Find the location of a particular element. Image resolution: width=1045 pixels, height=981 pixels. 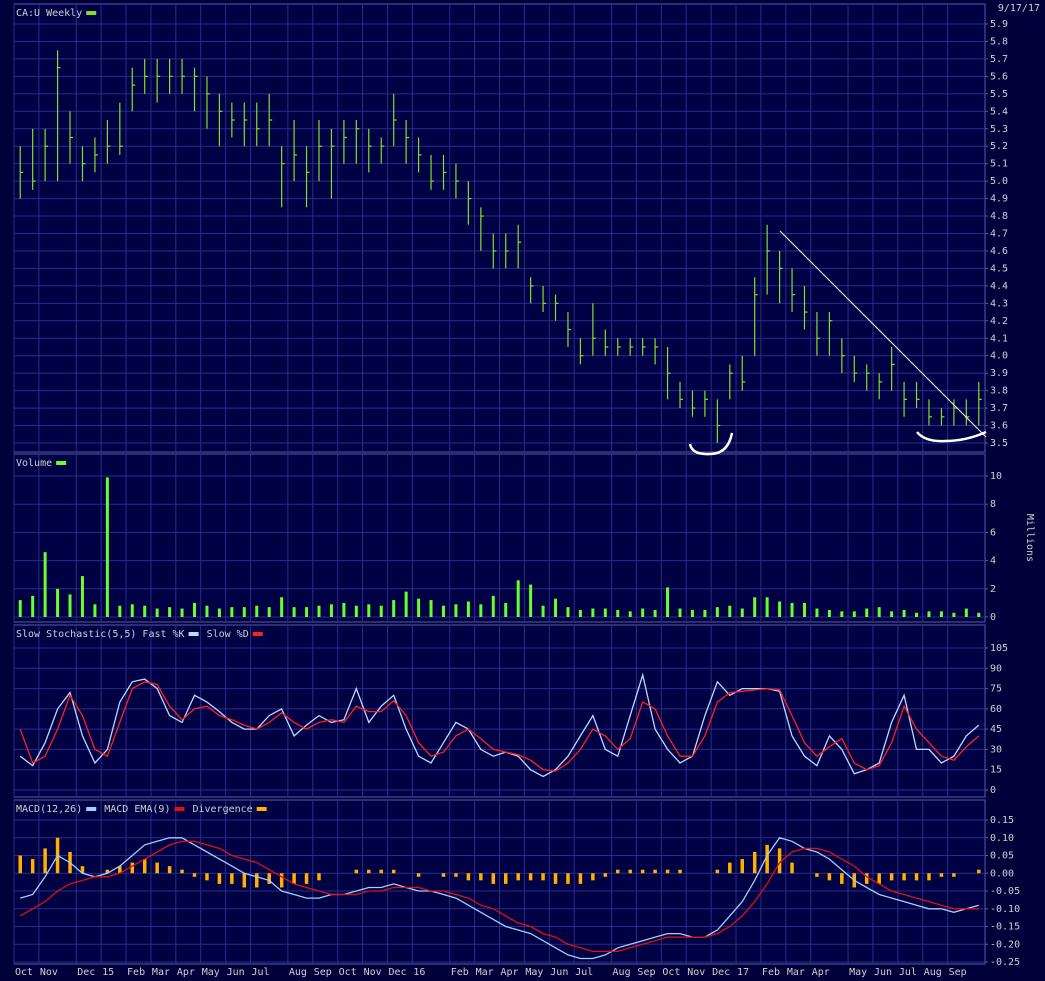

y-tick-label: 3.9 is located at coordinates (999, 373).